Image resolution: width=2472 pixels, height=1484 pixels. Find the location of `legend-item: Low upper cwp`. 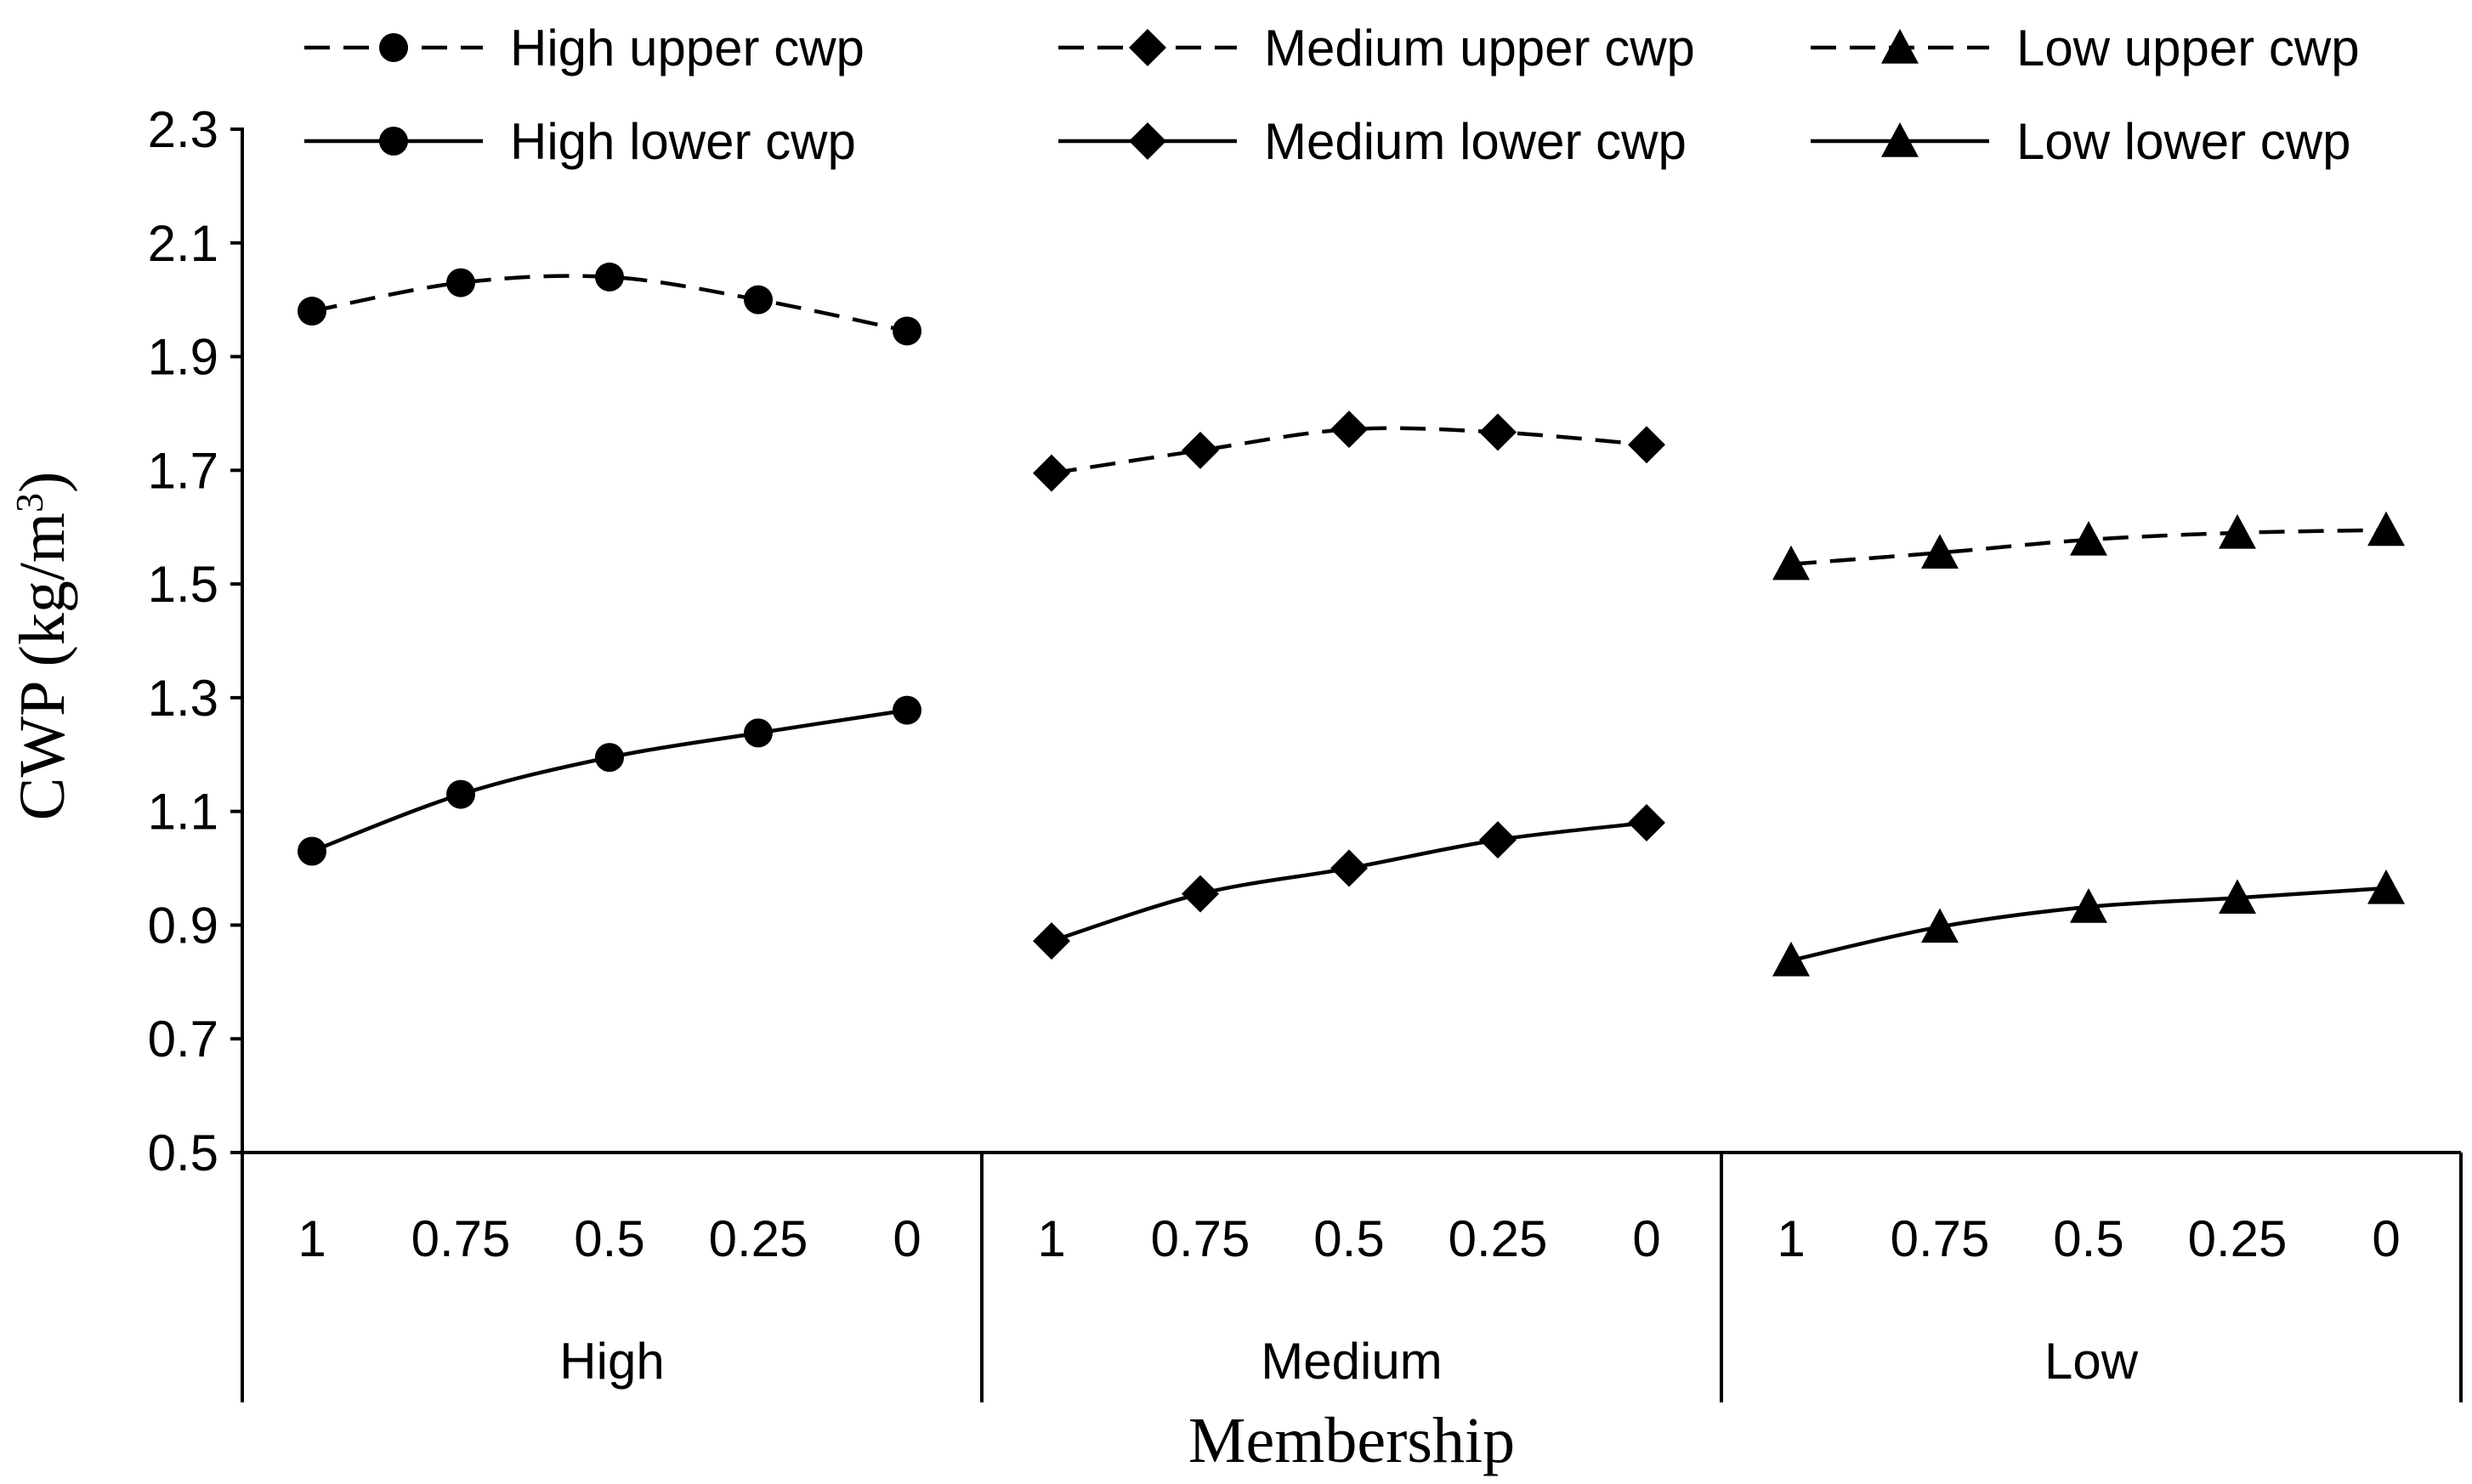

legend-item: Low upper cwp is located at coordinates (2085, 48).